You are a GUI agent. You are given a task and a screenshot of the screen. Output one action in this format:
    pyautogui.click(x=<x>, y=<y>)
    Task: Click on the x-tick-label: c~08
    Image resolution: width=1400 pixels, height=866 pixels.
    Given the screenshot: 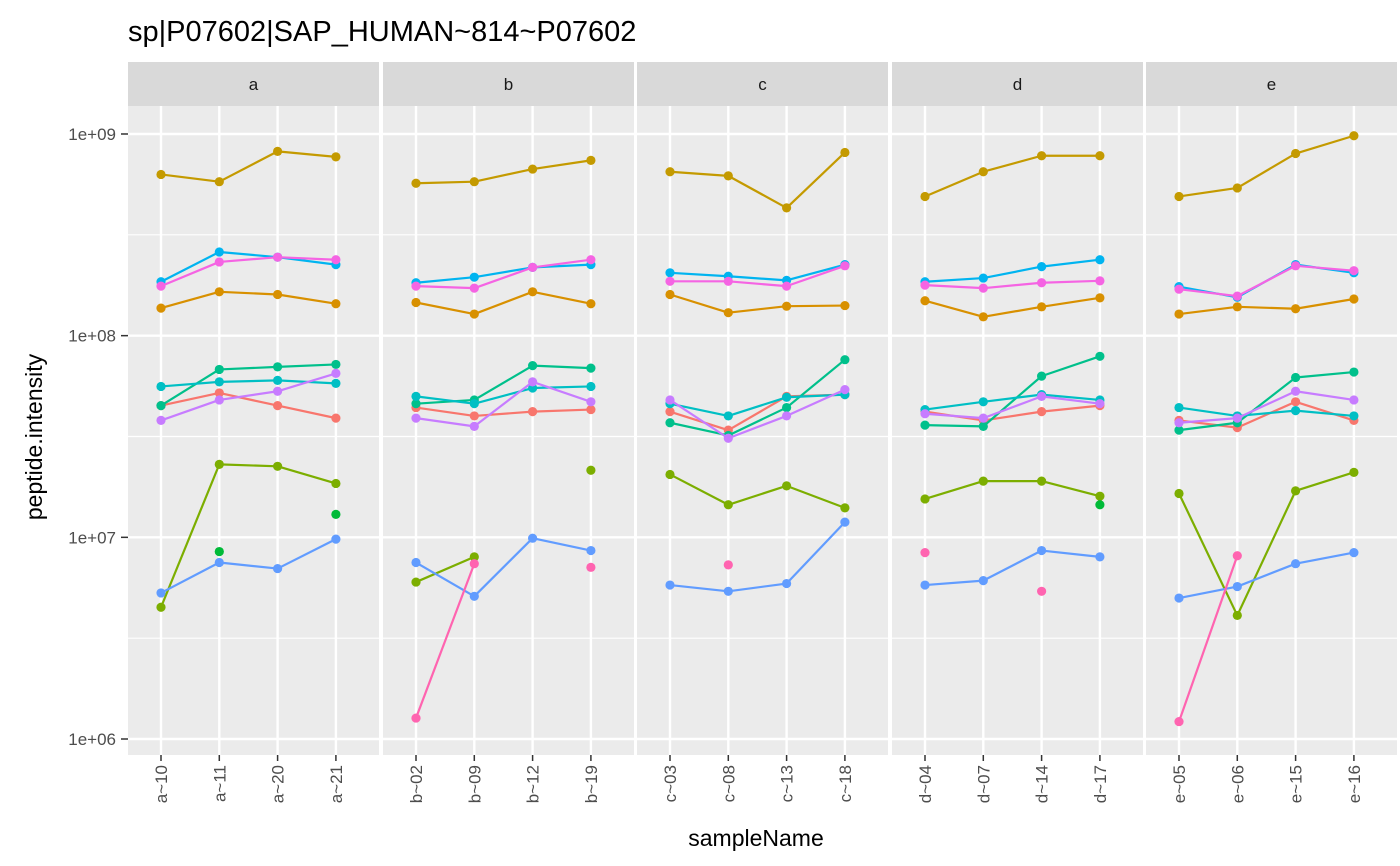 What is the action you would take?
    pyautogui.click(x=728, y=783)
    